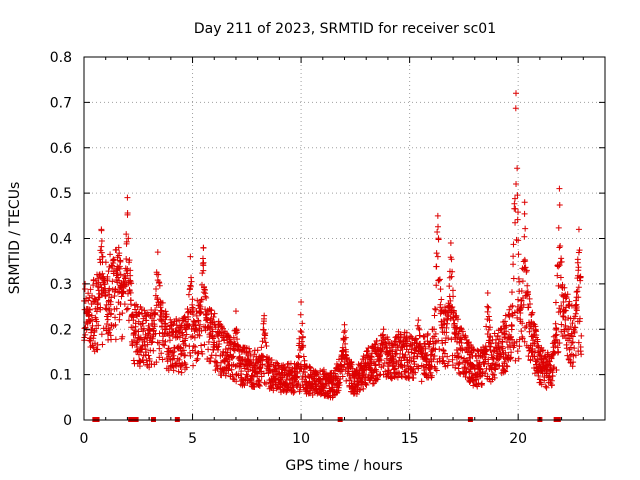  I want to click on y-tick-label: 0.5, so click(61, 194).